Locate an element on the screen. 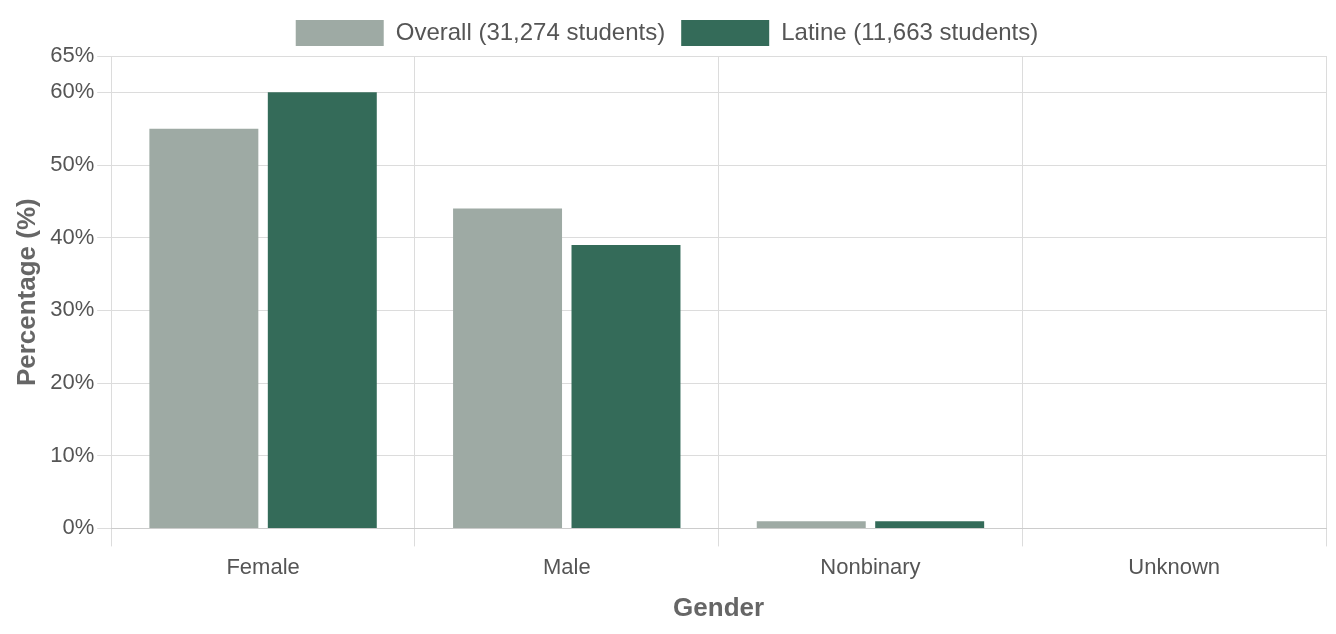 The height and width of the screenshot is (634, 1336). y-tick-label: 10% is located at coordinates (72, 454).